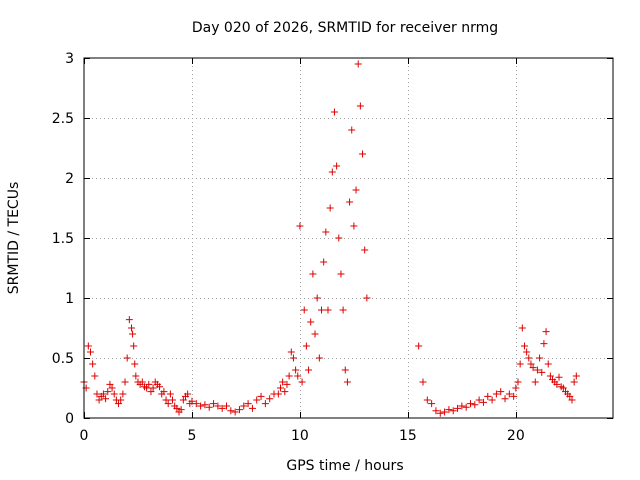 The width and height of the screenshot is (640, 480). What do you see at coordinates (69, 179) in the screenshot?
I see `y-tick-label: 2` at bounding box center [69, 179].